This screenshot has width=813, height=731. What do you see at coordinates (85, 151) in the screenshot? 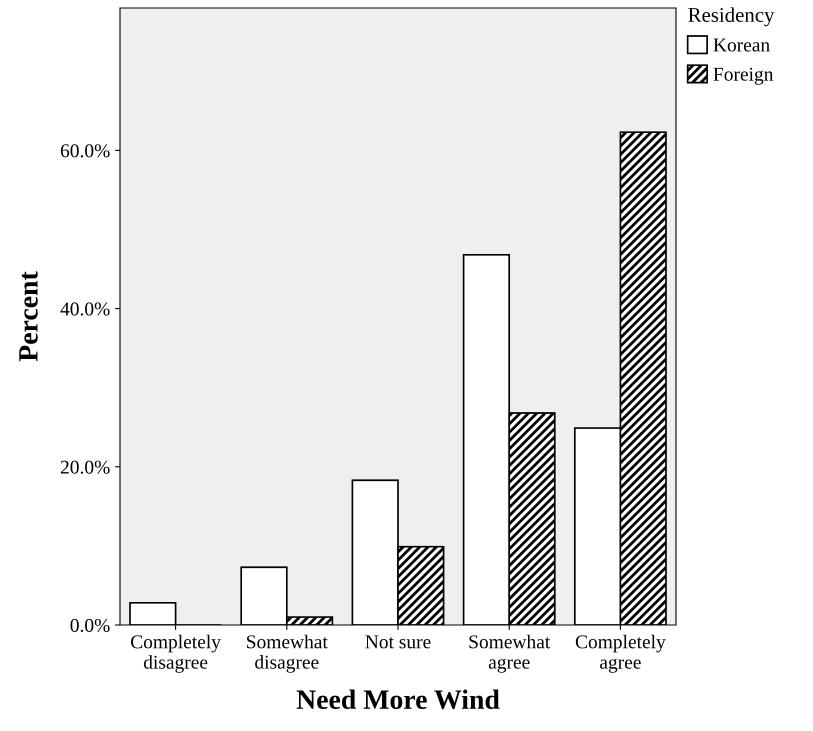
I see `y-tick-label: 60.0%` at bounding box center [85, 151].